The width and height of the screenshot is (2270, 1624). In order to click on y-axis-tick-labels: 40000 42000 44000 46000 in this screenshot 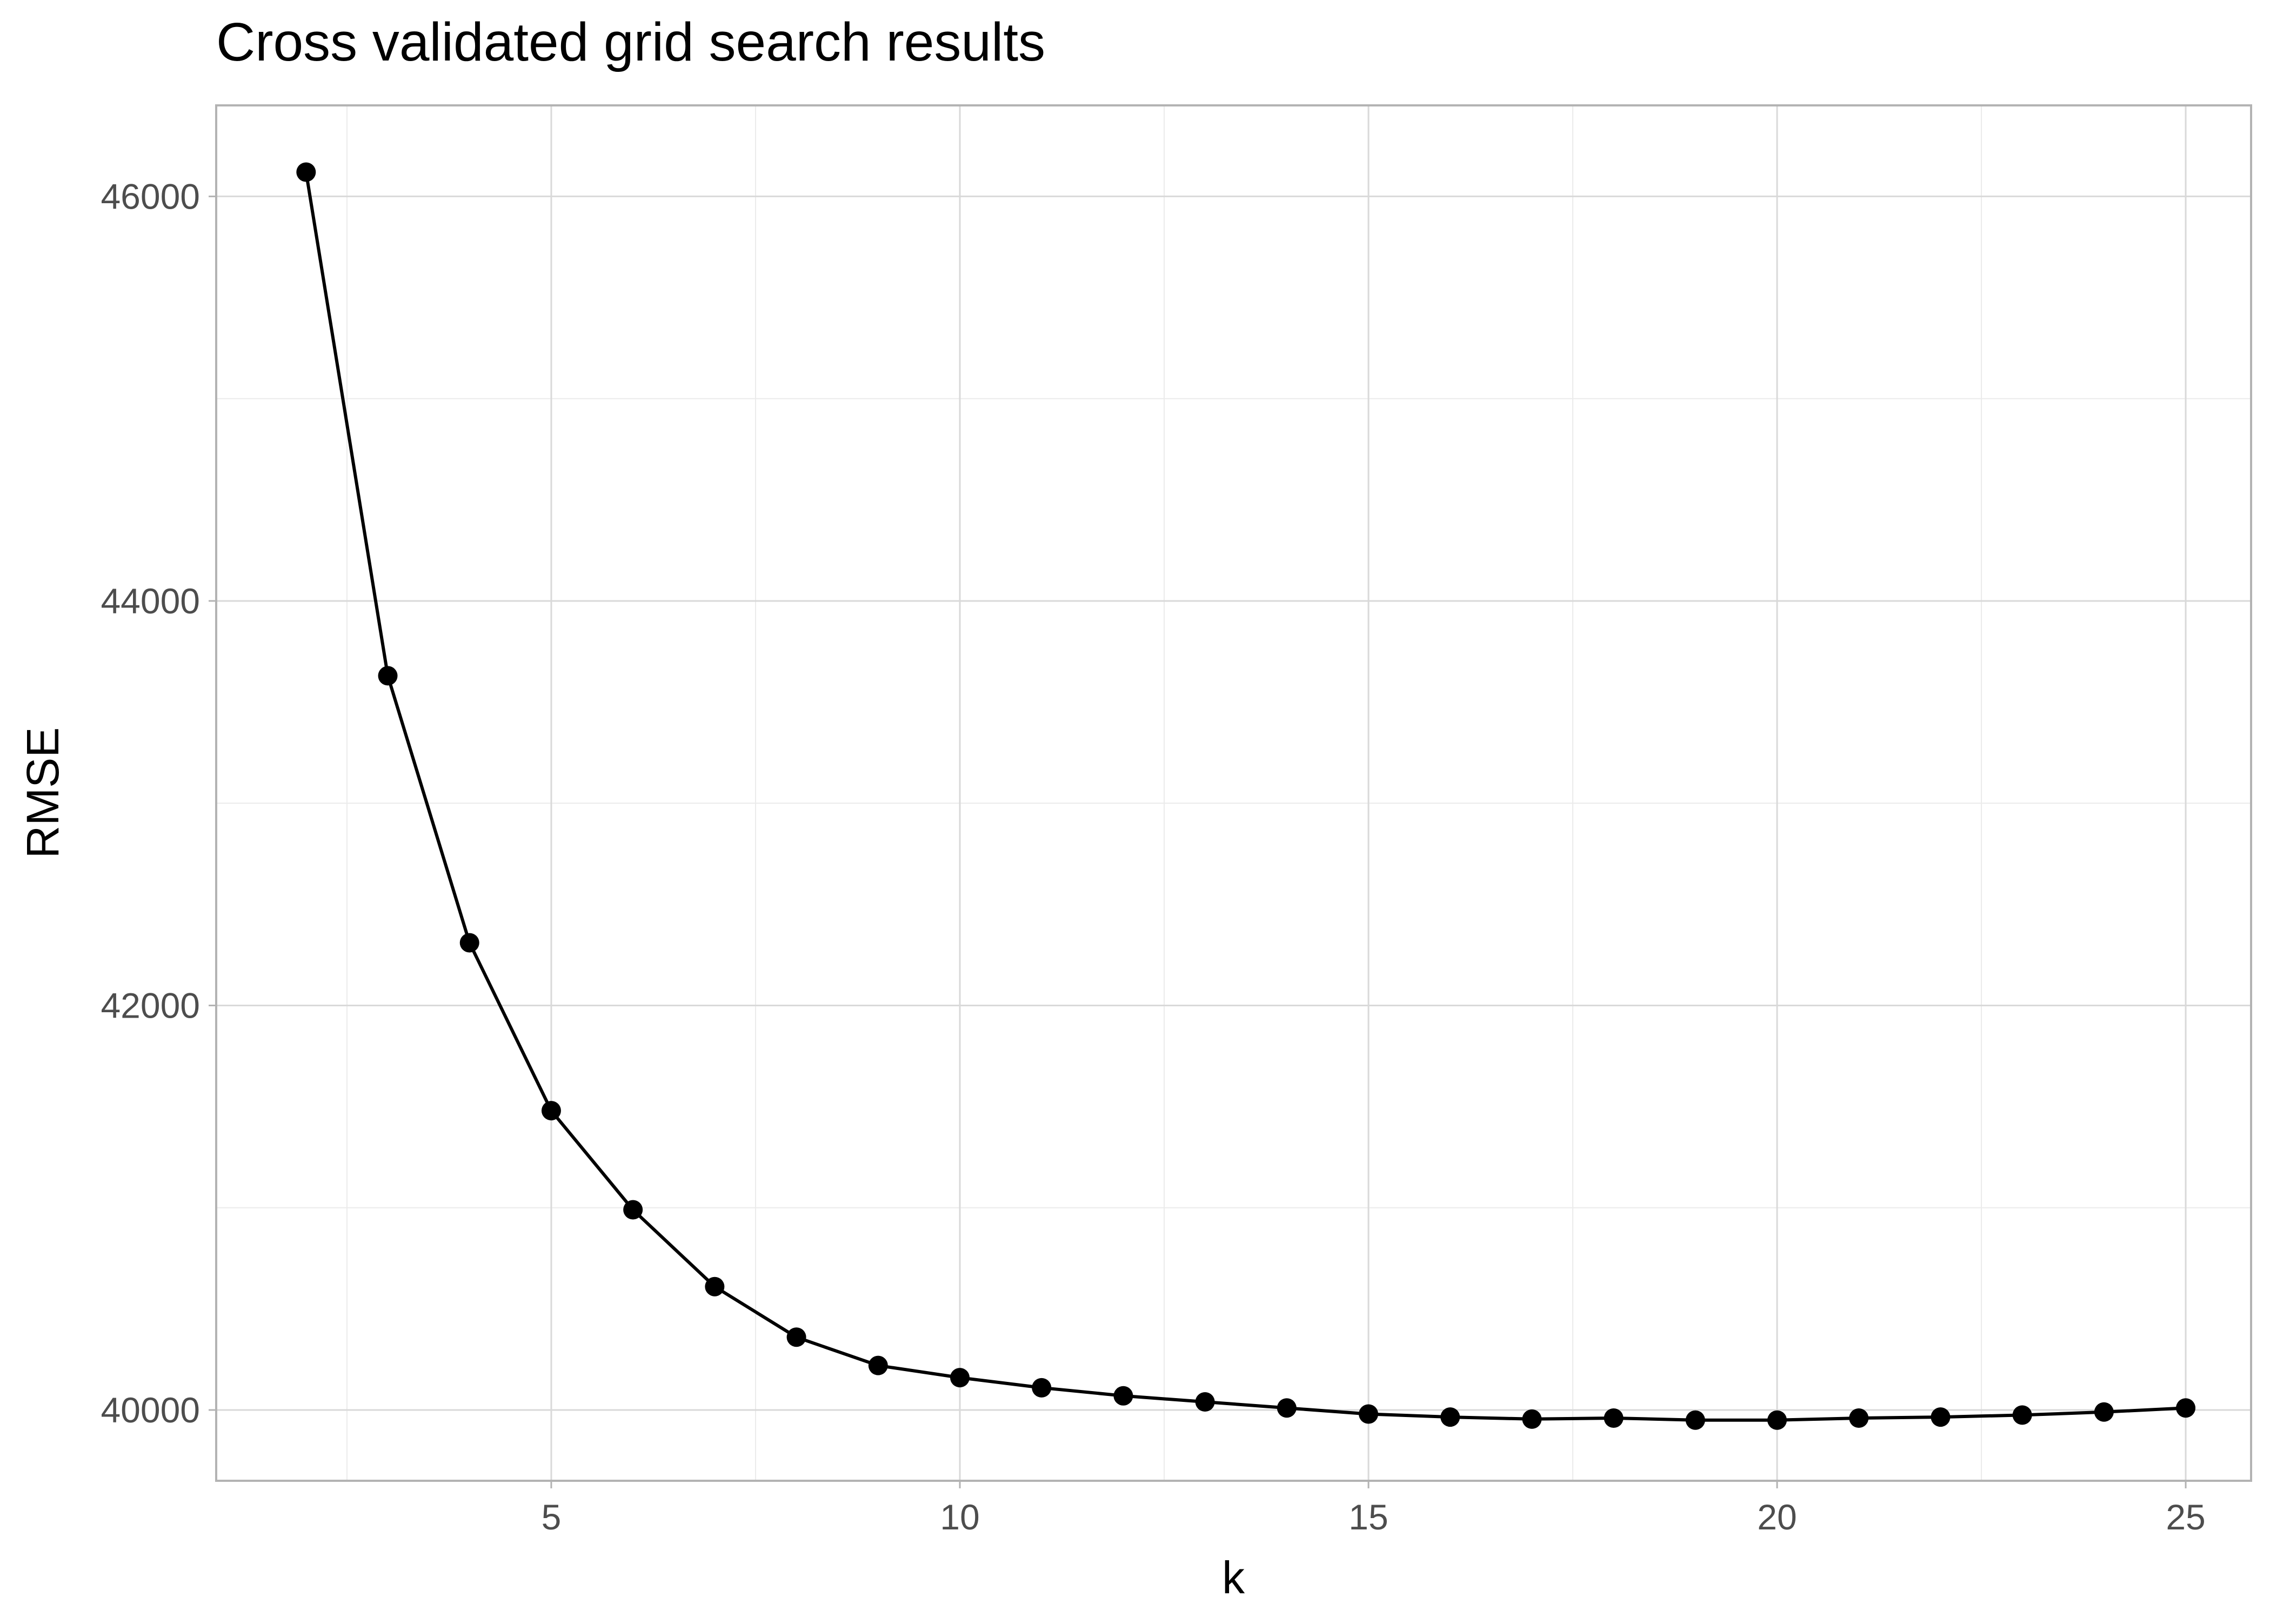, I will do `click(150, 803)`.